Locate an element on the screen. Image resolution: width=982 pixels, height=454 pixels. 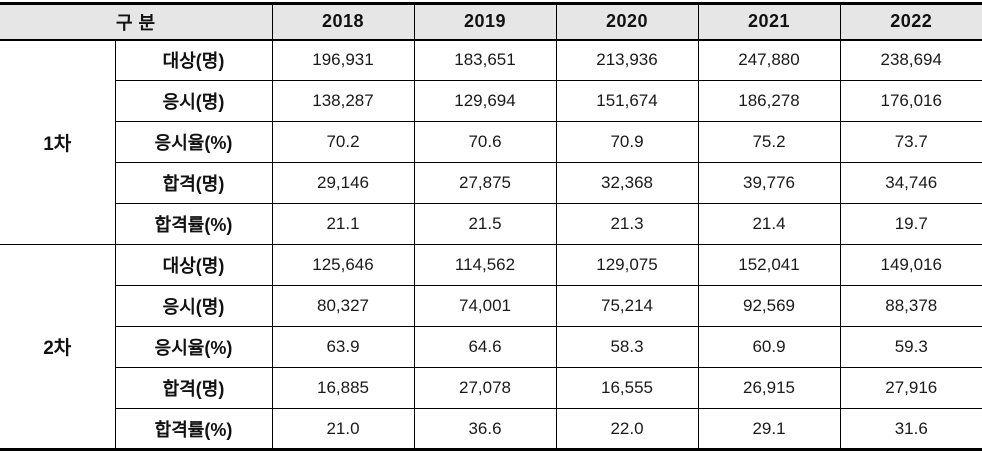
column-header-category: 구 분 is located at coordinates (136, 22).